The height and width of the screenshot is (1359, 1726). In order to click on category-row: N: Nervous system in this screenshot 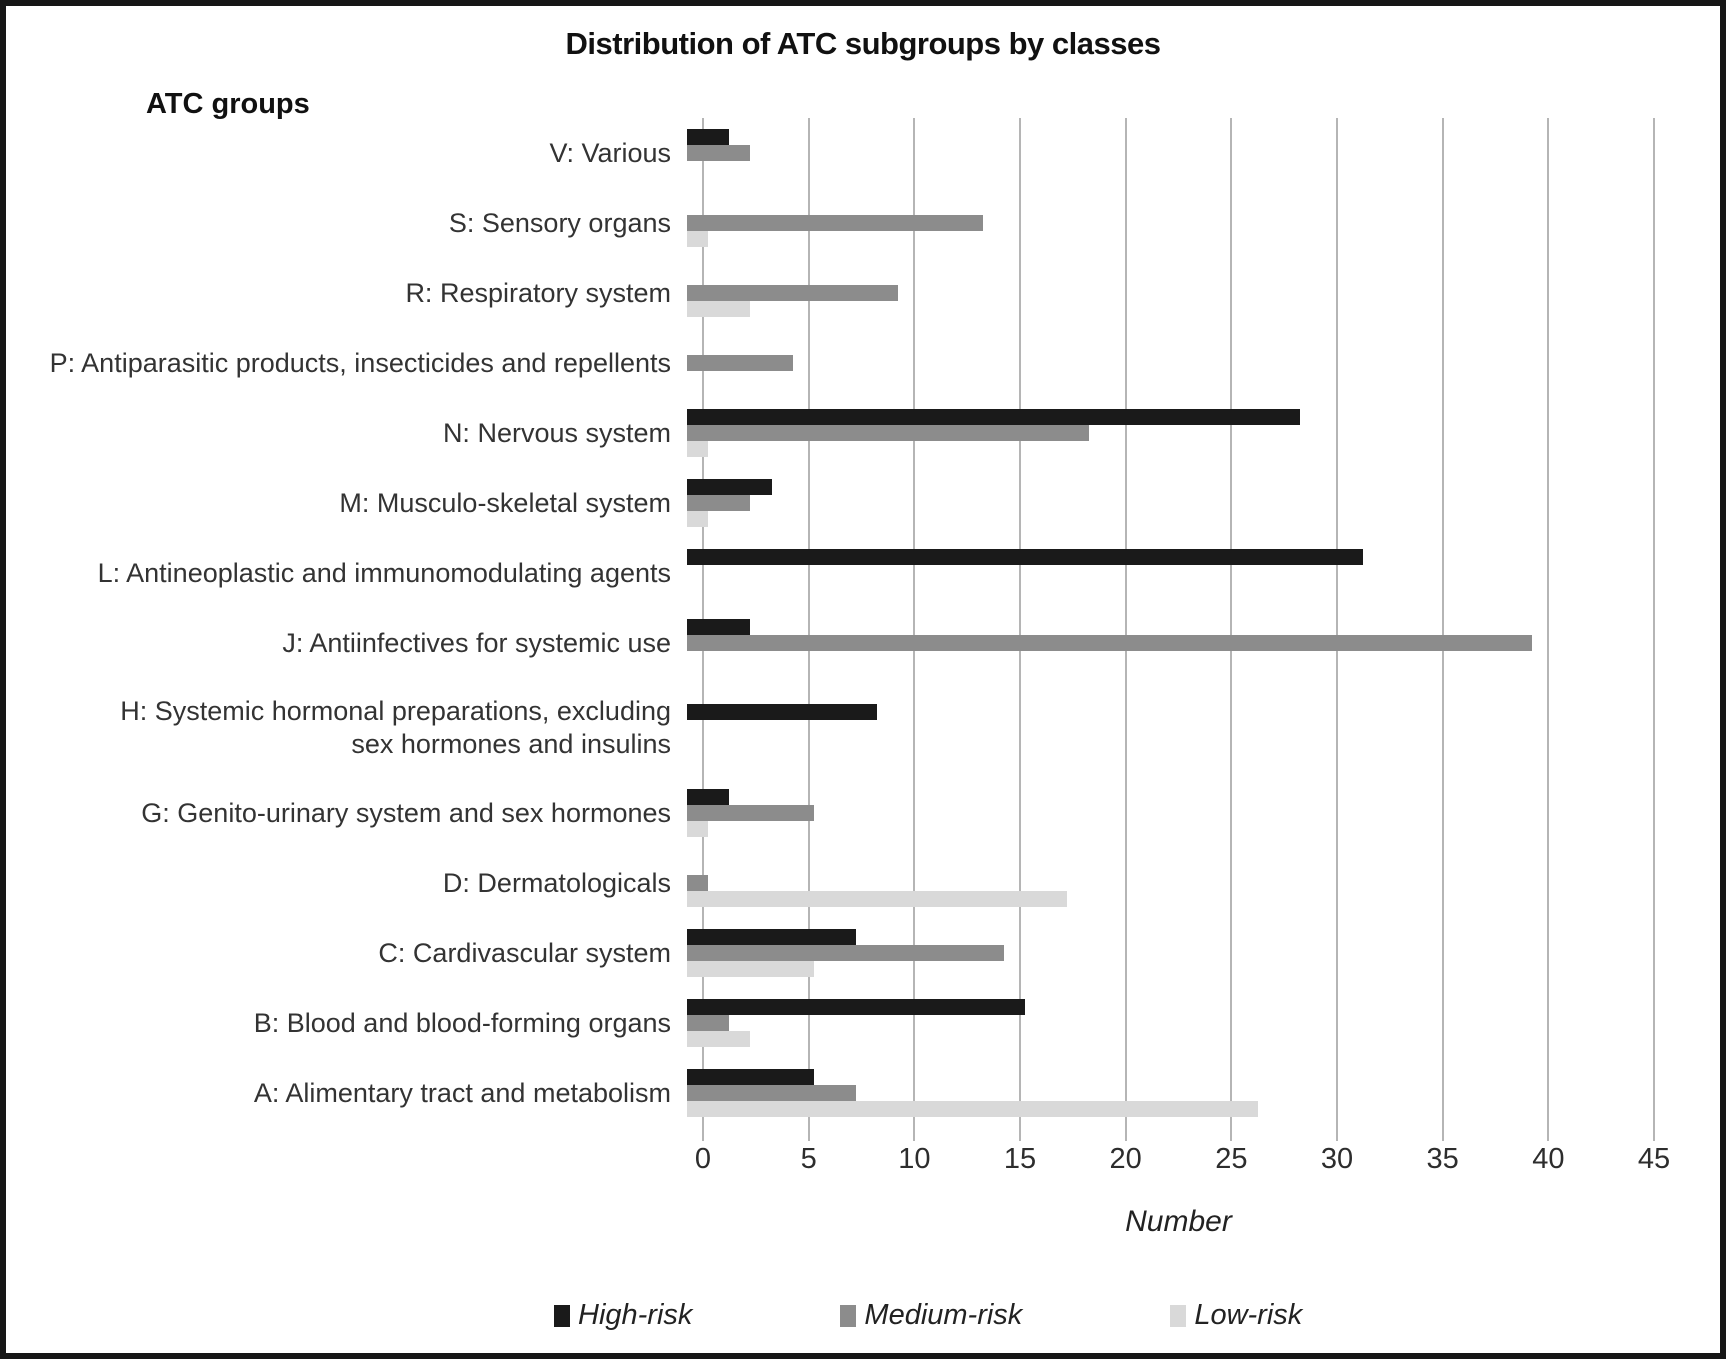, I will do `click(868, 433)`.